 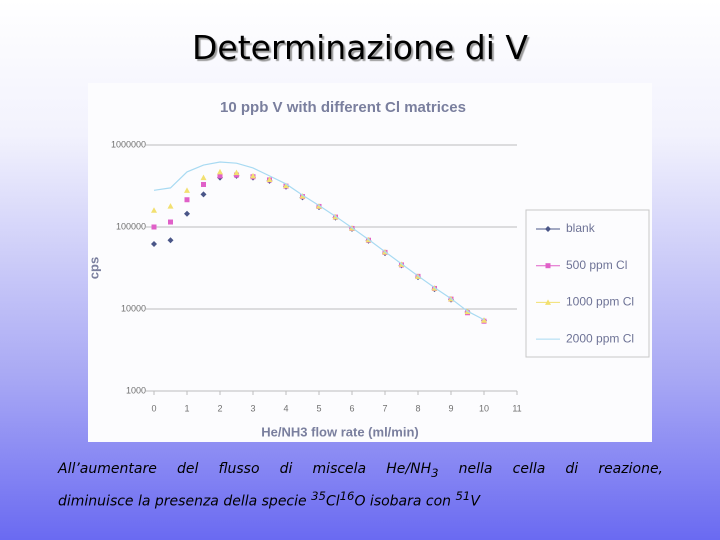 I want to click on caption-sup: 16, so click(x=347, y=495).